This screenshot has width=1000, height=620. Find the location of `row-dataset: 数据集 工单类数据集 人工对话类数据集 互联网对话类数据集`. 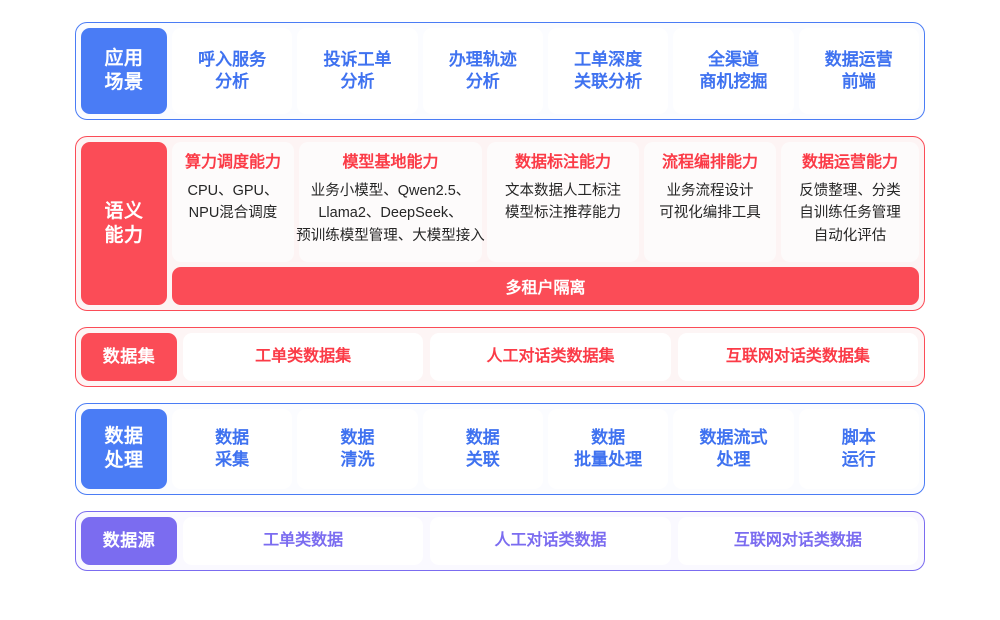

row-dataset: 数据集 工单类数据集 人工对话类数据集 互联网对话类数据集 is located at coordinates (500, 357).